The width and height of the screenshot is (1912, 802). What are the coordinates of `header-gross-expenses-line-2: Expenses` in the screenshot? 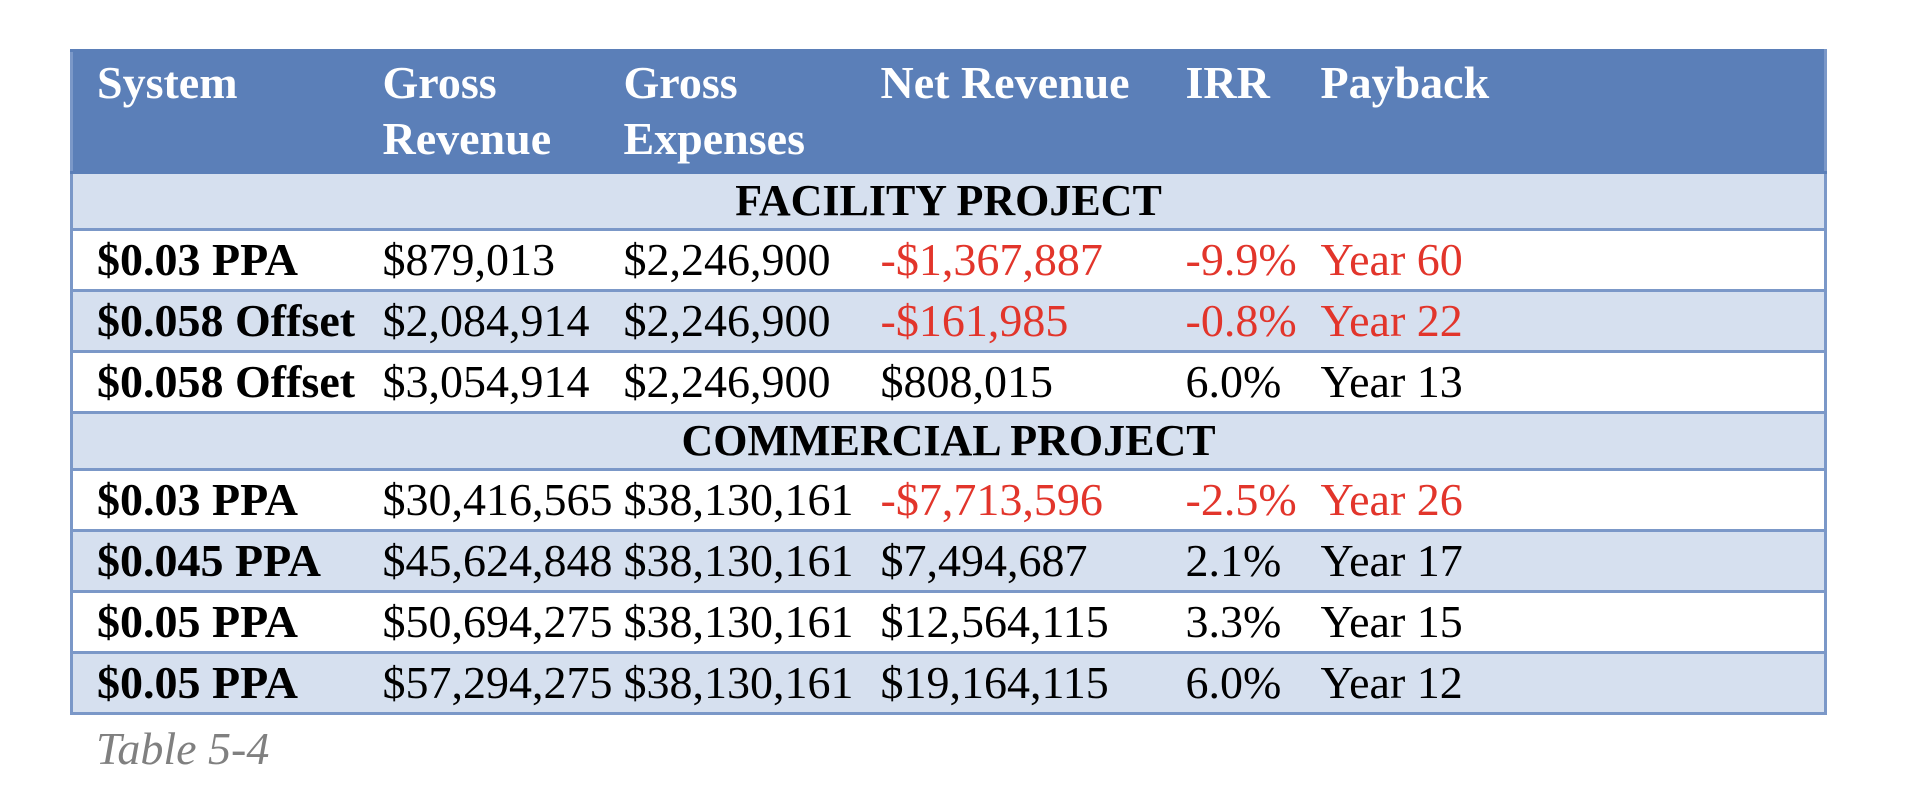 It's located at (714, 138).